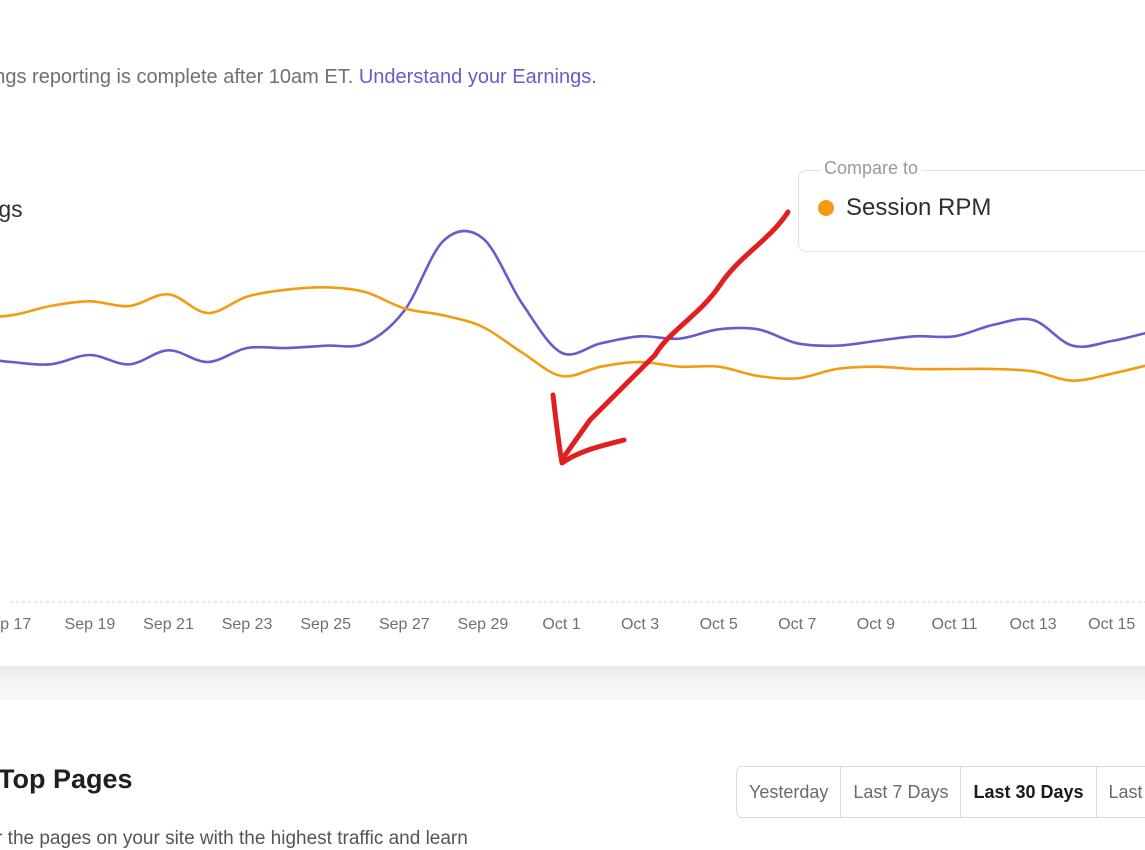 The width and height of the screenshot is (1145, 850). I want to click on x-tick-label: Oct 15, so click(1111, 624).